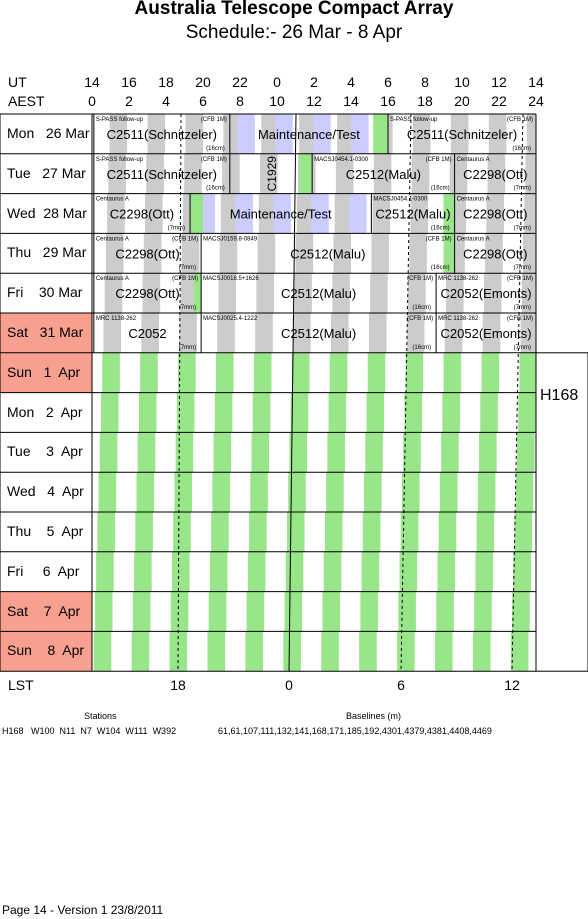  I want to click on block-name: C2511(Schnitzeler), so click(162, 134).